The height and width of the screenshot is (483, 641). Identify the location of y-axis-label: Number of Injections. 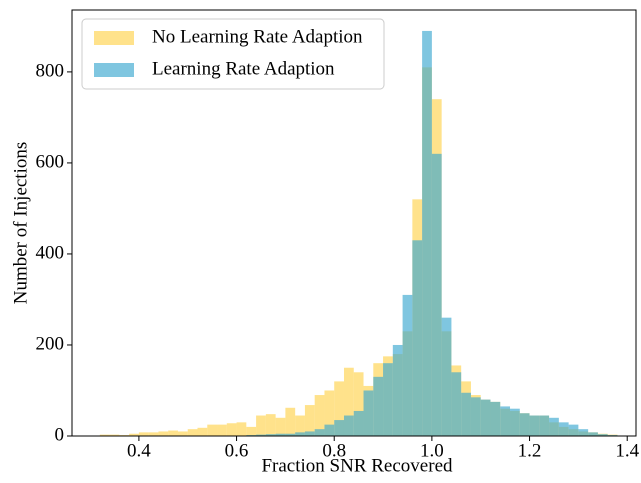
(20, 223).